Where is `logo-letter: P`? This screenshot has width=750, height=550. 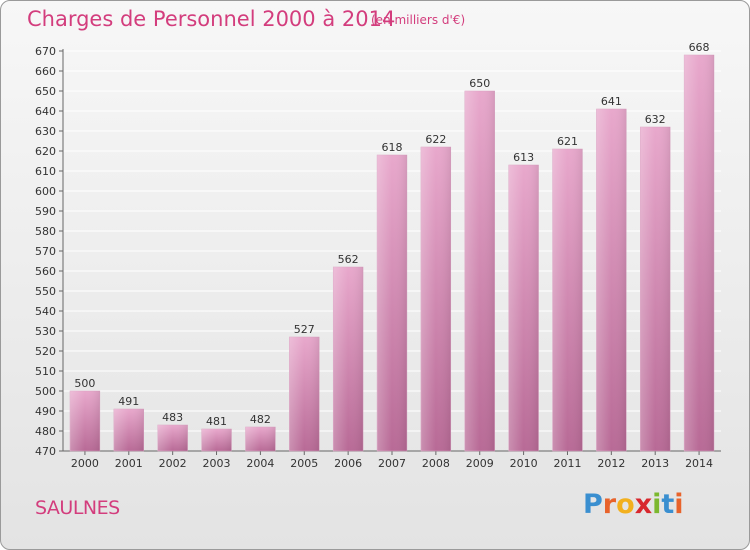
logo-letter: P is located at coordinates (593, 504).